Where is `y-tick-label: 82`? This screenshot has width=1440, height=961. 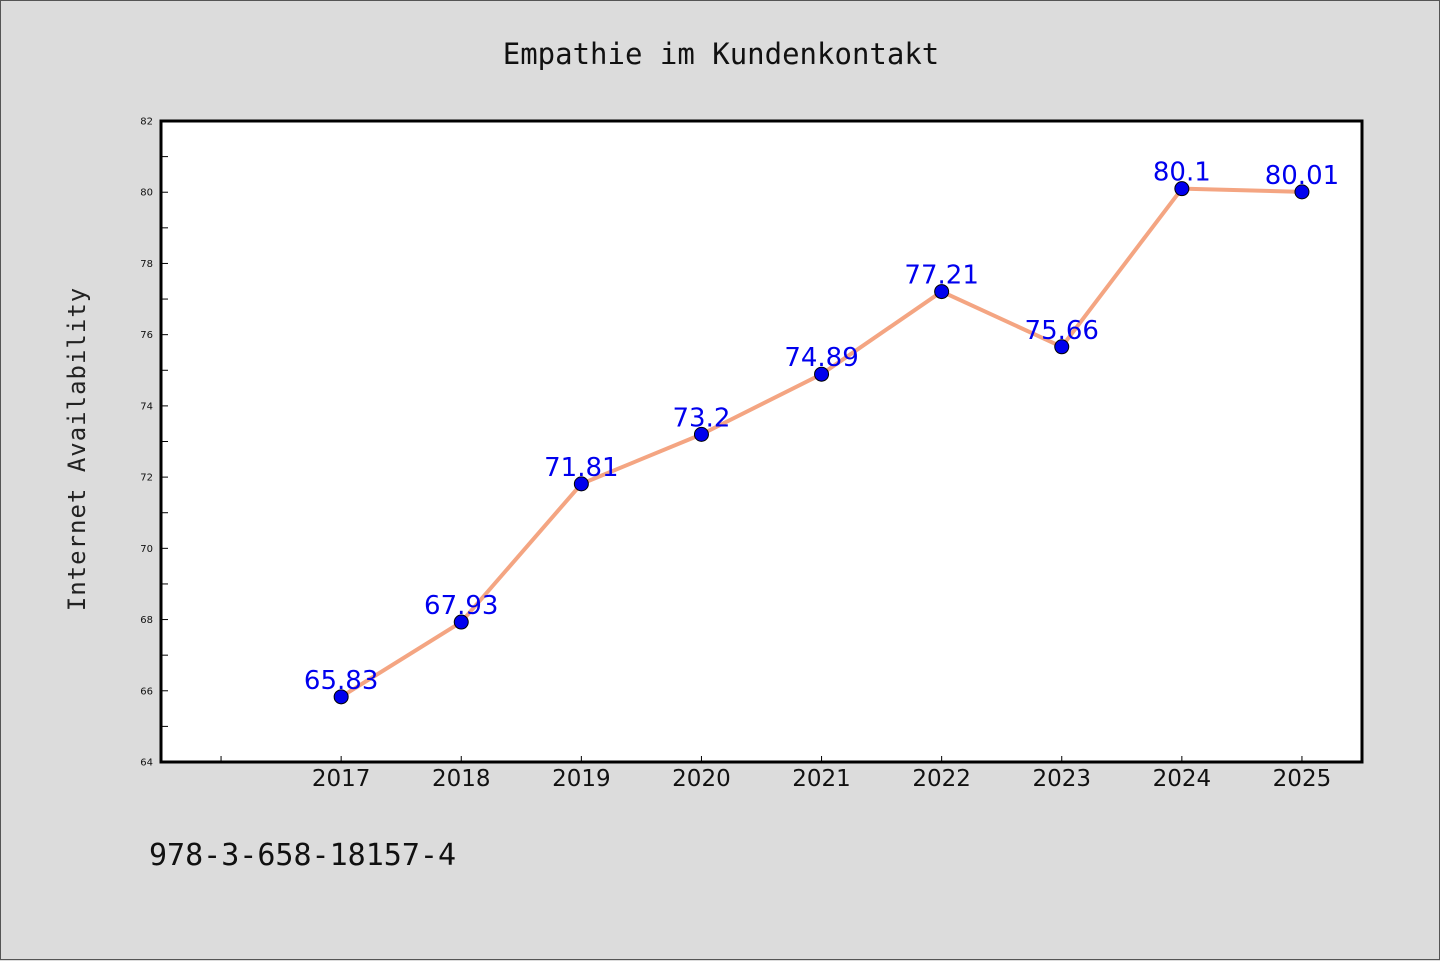
y-tick-label: 82 is located at coordinates (146, 122).